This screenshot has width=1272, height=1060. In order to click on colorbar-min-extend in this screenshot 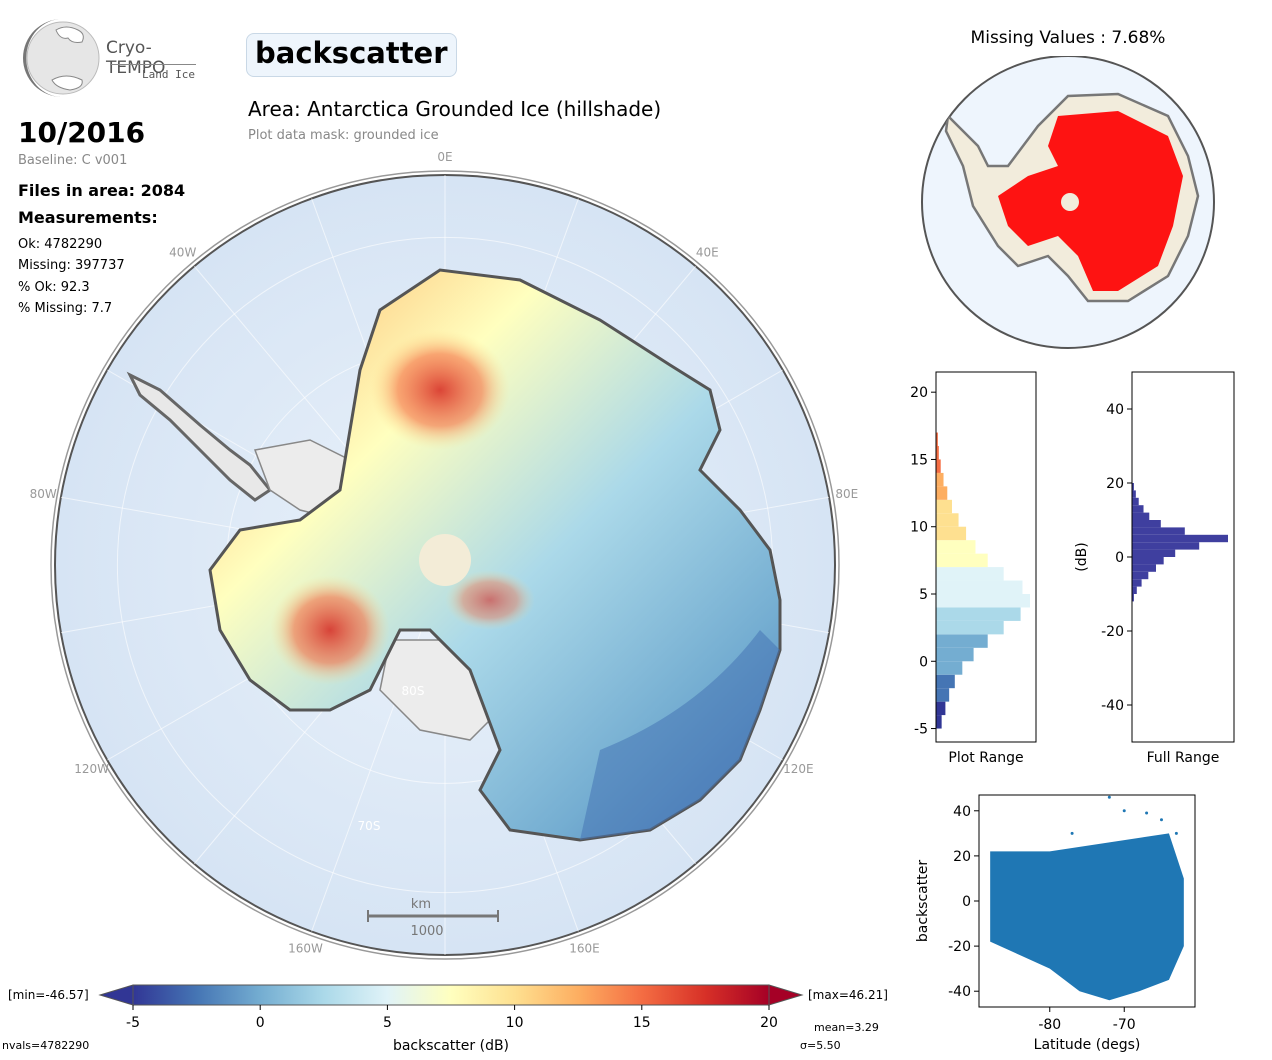, I will do `click(116, 995)`.